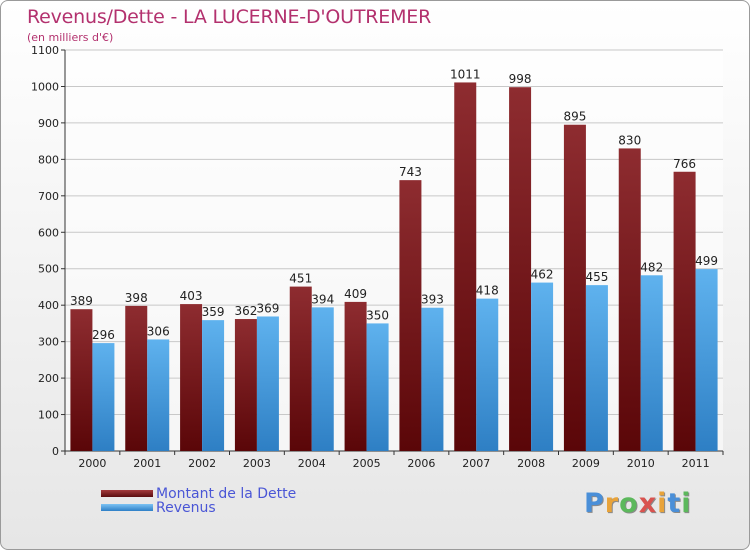  What do you see at coordinates (574, 117) in the screenshot?
I see `data-label-debt: 895` at bounding box center [574, 117].